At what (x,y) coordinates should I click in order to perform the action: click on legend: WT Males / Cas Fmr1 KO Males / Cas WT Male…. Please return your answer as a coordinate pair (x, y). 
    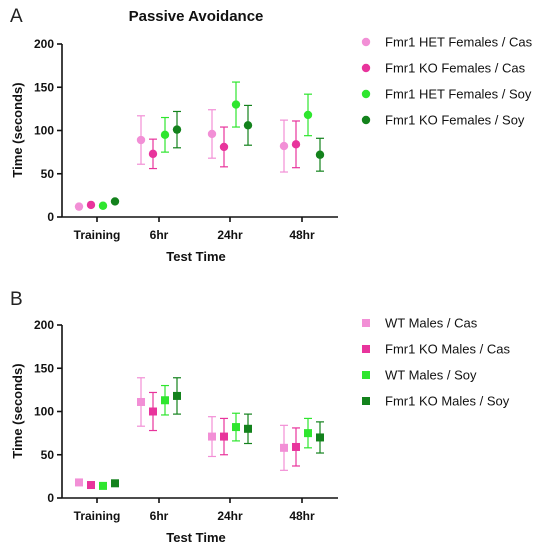
    Looking at the image, I should click on (436, 362).